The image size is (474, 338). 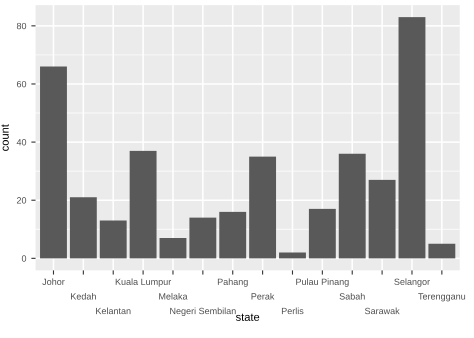 I want to click on y-tick-label: 20, so click(x=21, y=200).